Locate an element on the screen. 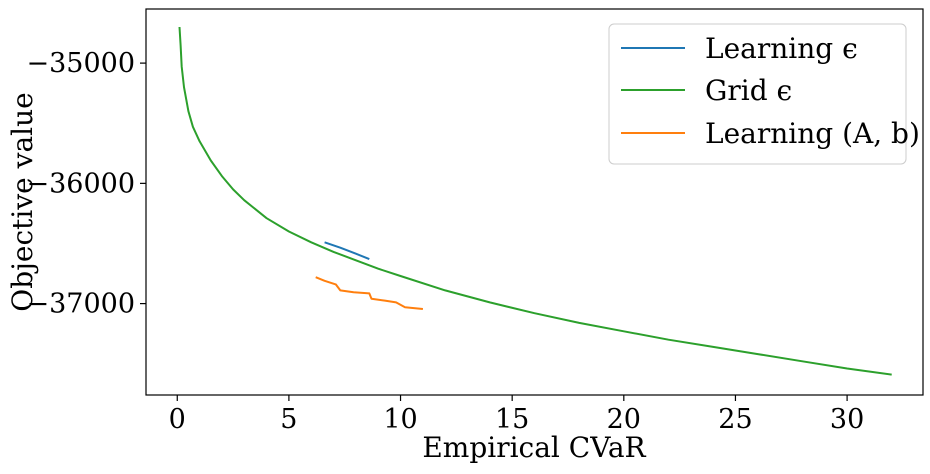  series-line-learning-ab is located at coordinates (369, 293).